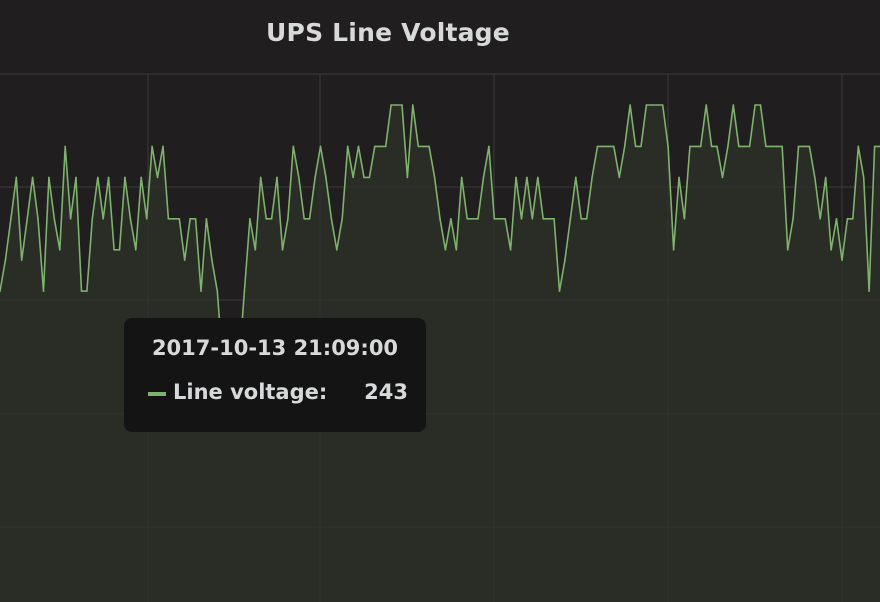 Image resolution: width=880 pixels, height=602 pixels. What do you see at coordinates (388, 32) in the screenshot?
I see `panel-title: UPS Line Voltage` at bounding box center [388, 32].